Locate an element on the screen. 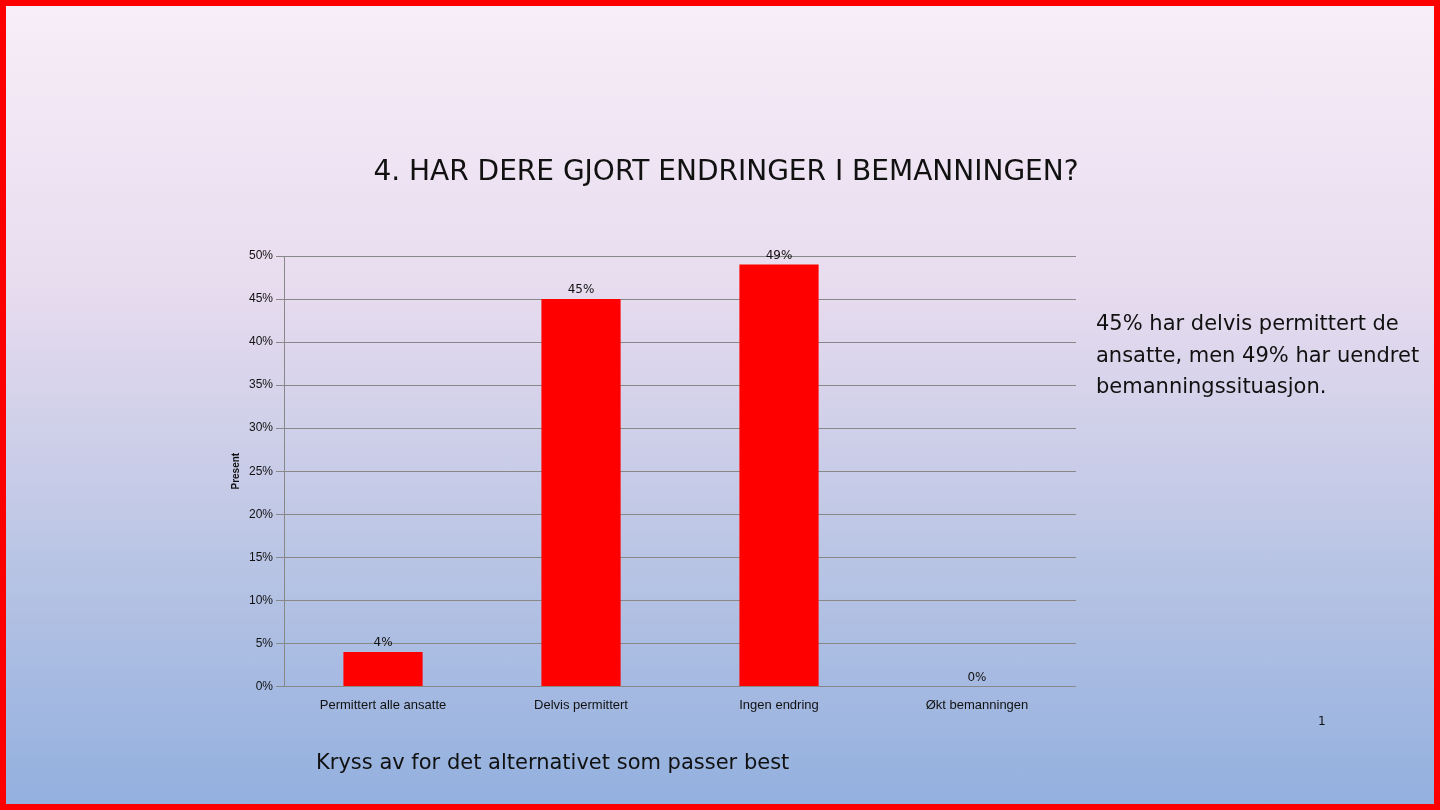 Image resolution: width=1440 pixels, height=810 pixels. data-label: 49% is located at coordinates (779, 254).